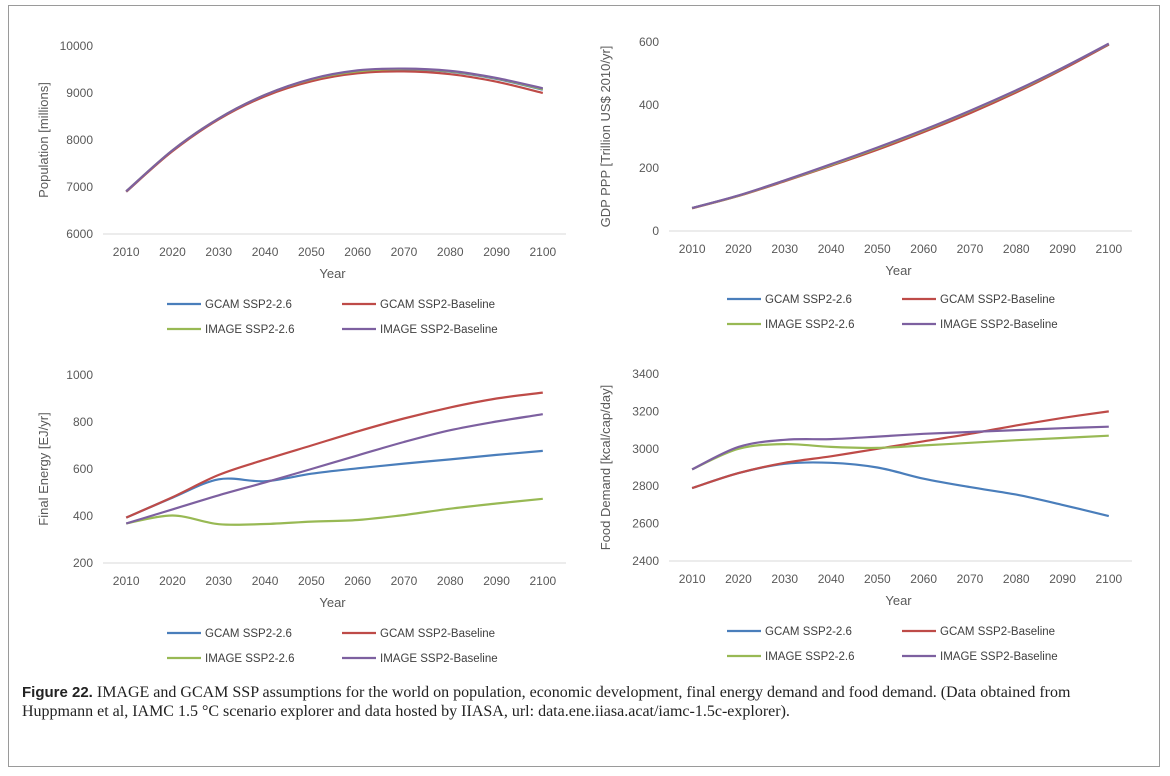  What do you see at coordinates (645, 524) in the screenshot?
I see `y-tick-label: 2600` at bounding box center [645, 524].